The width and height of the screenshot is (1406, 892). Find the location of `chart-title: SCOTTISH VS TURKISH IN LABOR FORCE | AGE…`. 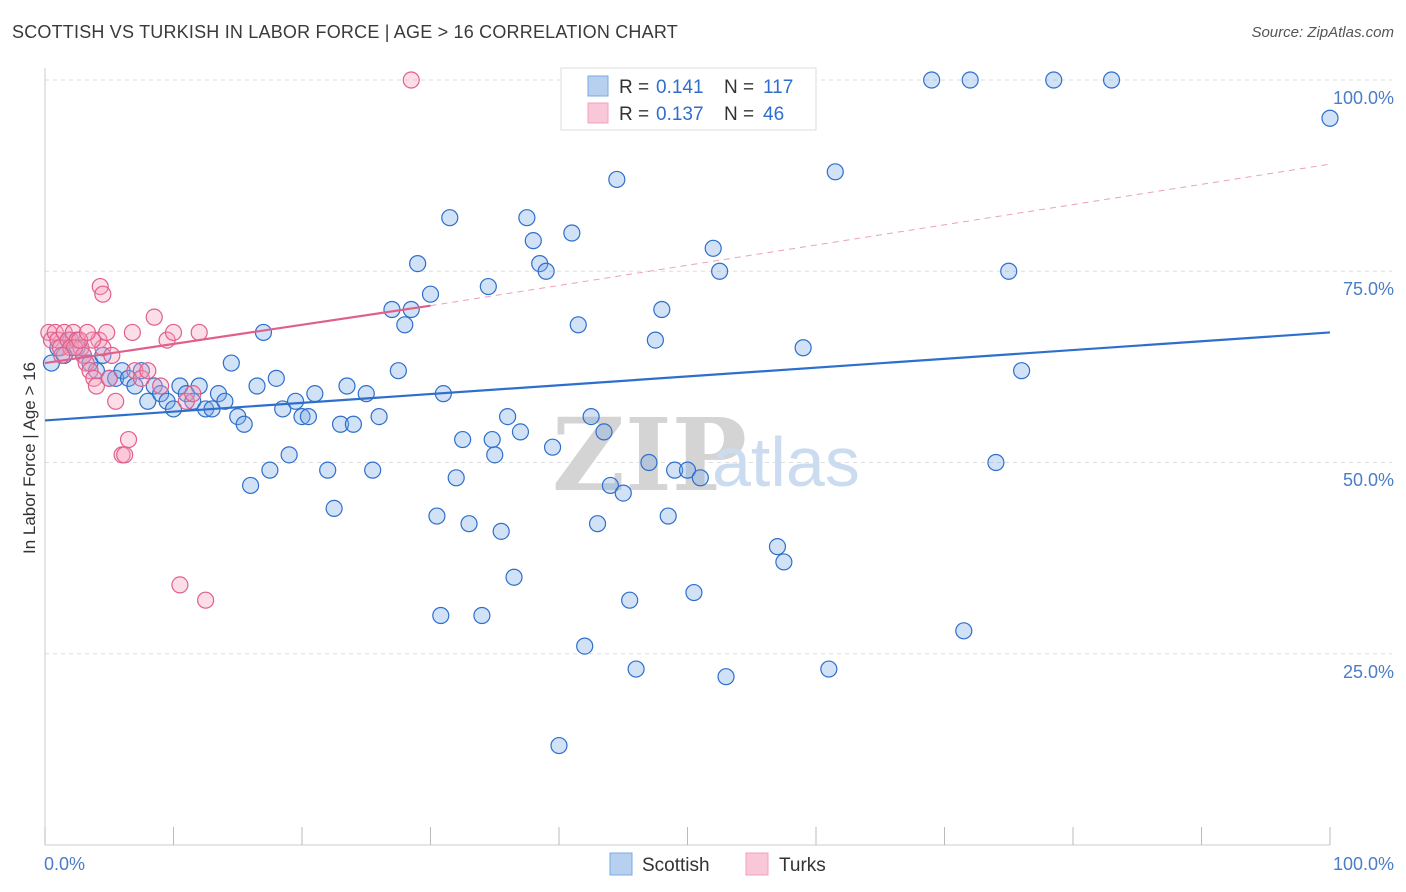

chart-title: SCOTTISH VS TURKISH IN LABOR FORCE | AGE… is located at coordinates (345, 32).